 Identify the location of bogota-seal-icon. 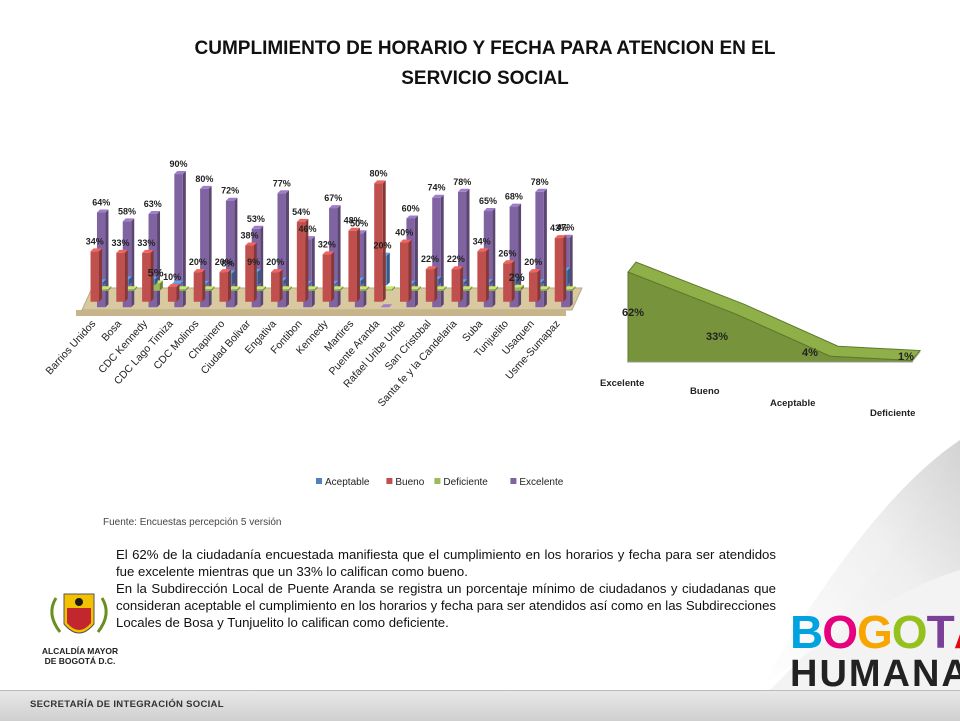
(79, 613).